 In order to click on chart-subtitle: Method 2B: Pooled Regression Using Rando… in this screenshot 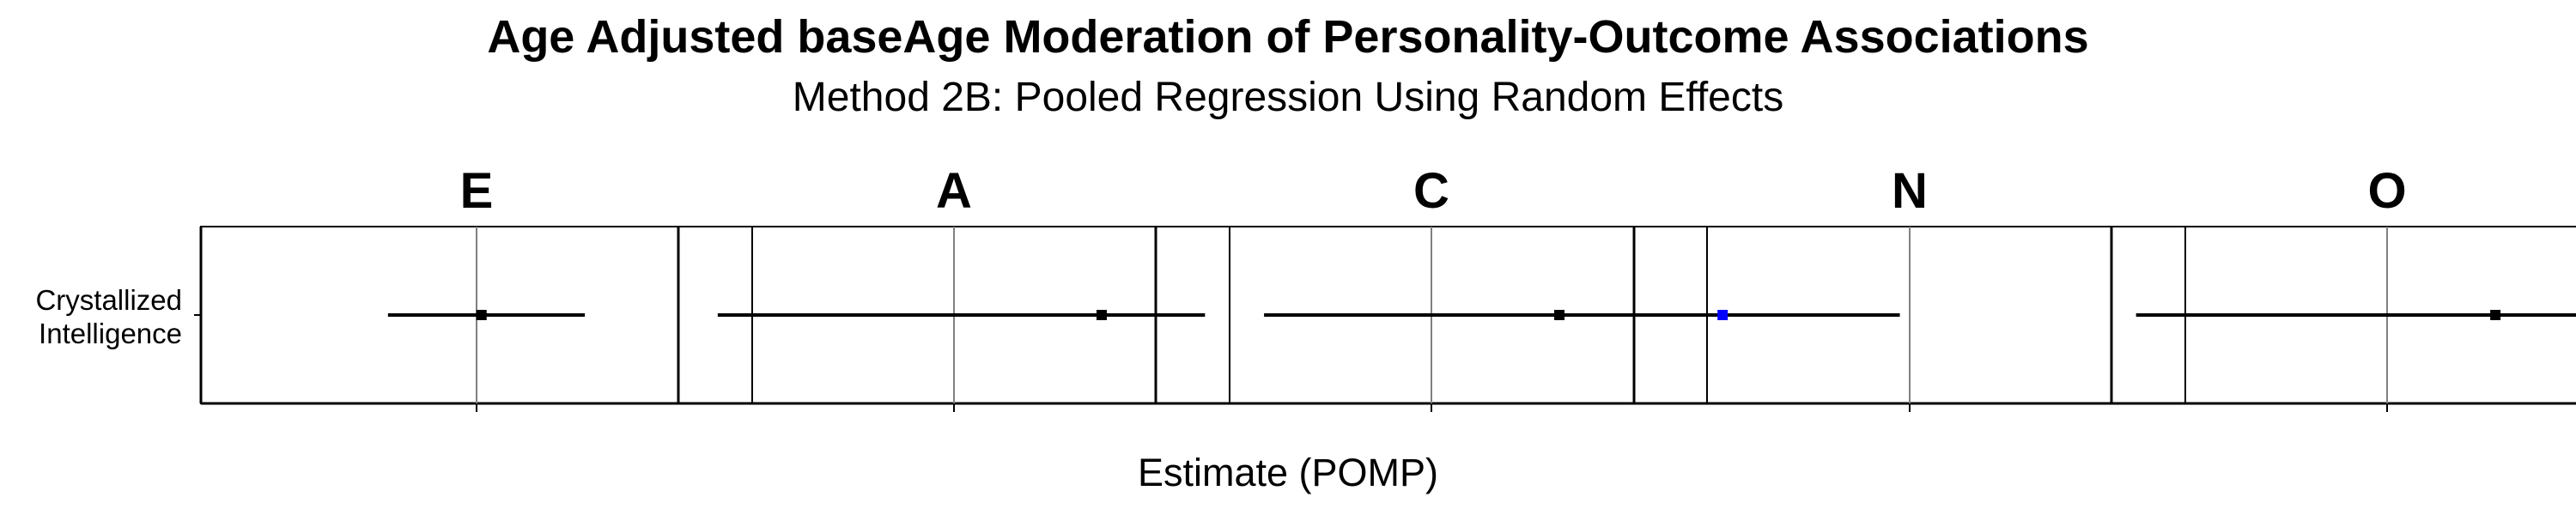, I will do `click(1288, 97)`.